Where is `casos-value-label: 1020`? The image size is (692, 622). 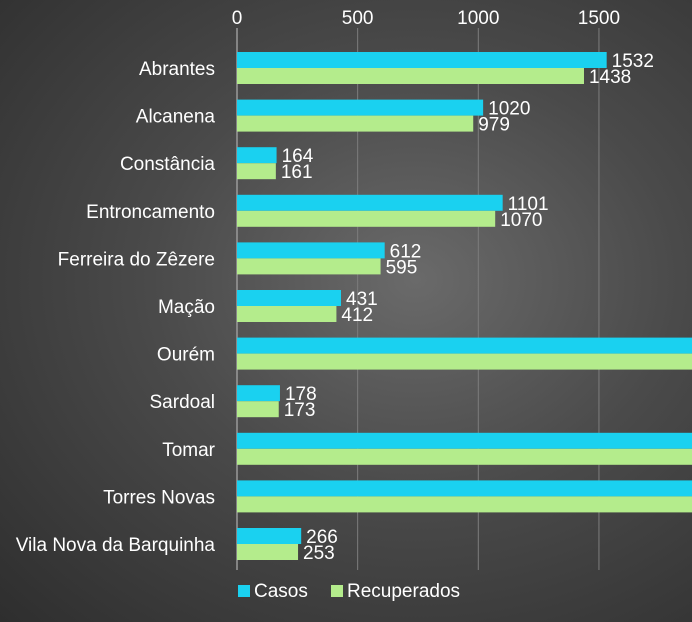
casos-value-label: 1020 is located at coordinates (509, 109).